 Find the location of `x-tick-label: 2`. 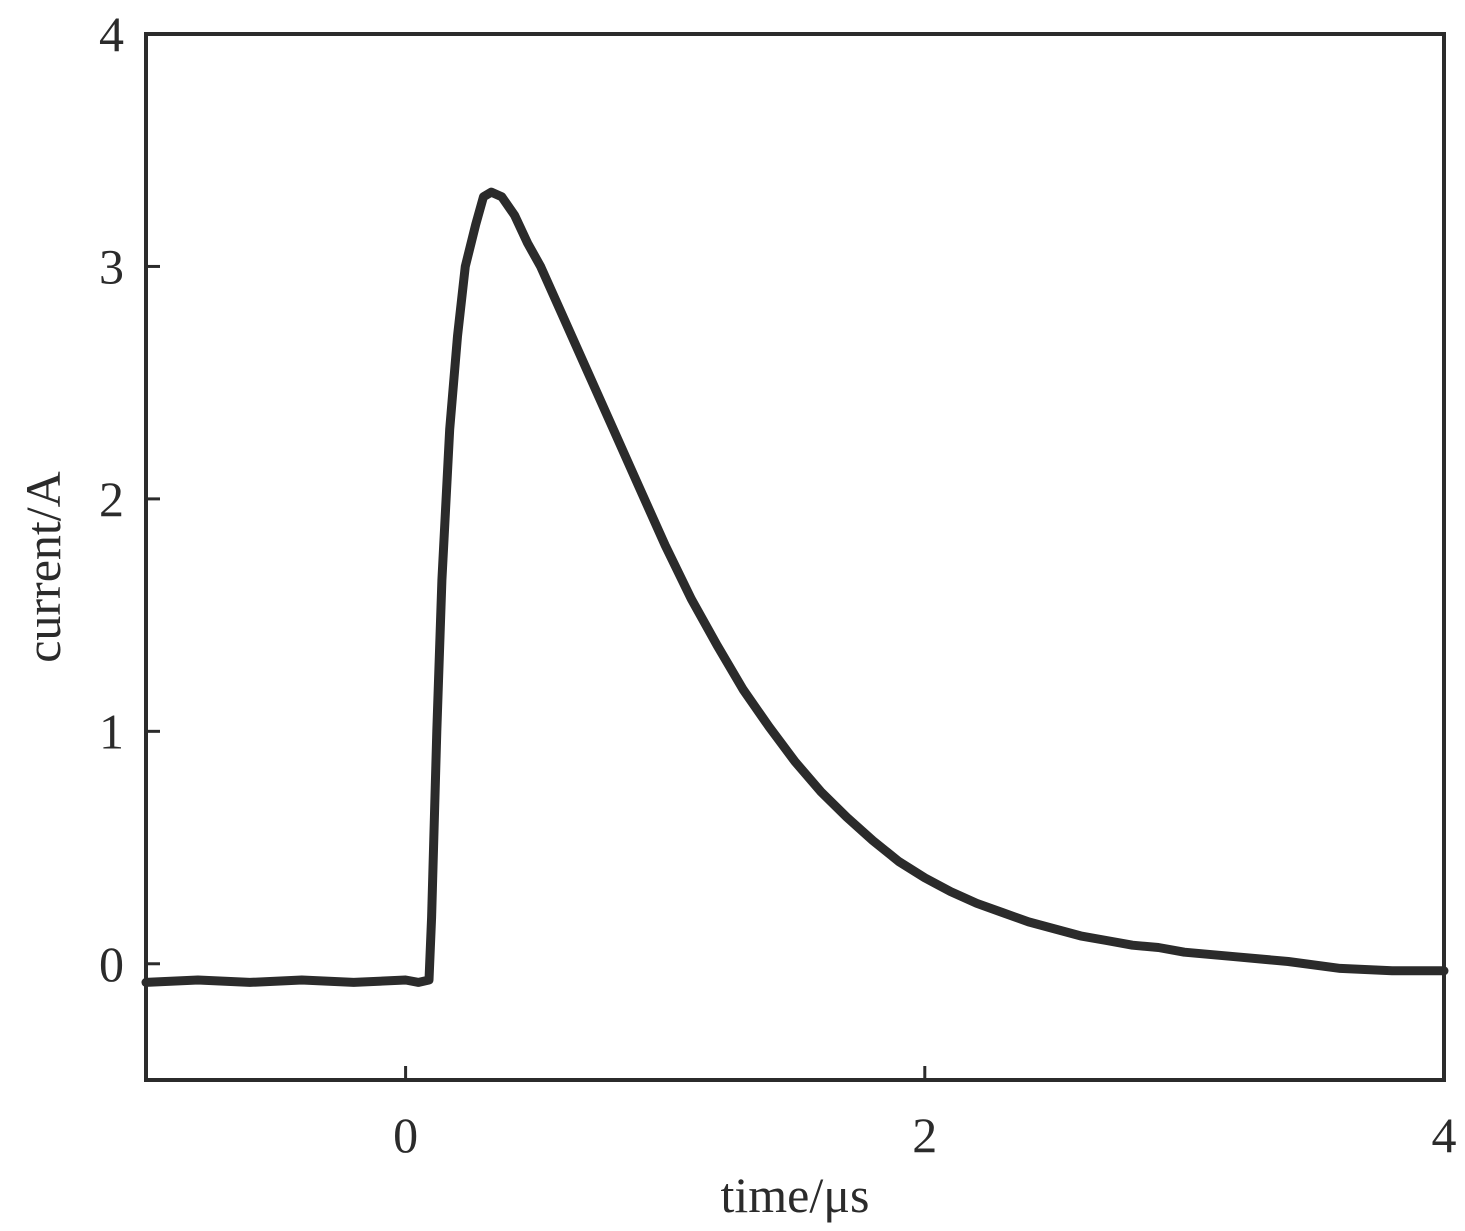

x-tick-label: 2 is located at coordinates (924, 1135).